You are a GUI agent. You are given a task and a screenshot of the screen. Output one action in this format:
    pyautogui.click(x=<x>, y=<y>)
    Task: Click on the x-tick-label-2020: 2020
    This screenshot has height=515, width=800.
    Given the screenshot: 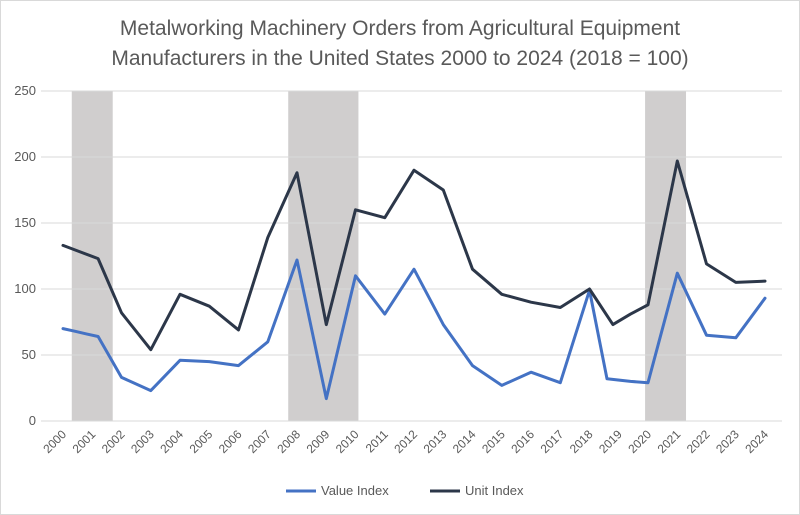 What is the action you would take?
    pyautogui.click(x=639, y=441)
    